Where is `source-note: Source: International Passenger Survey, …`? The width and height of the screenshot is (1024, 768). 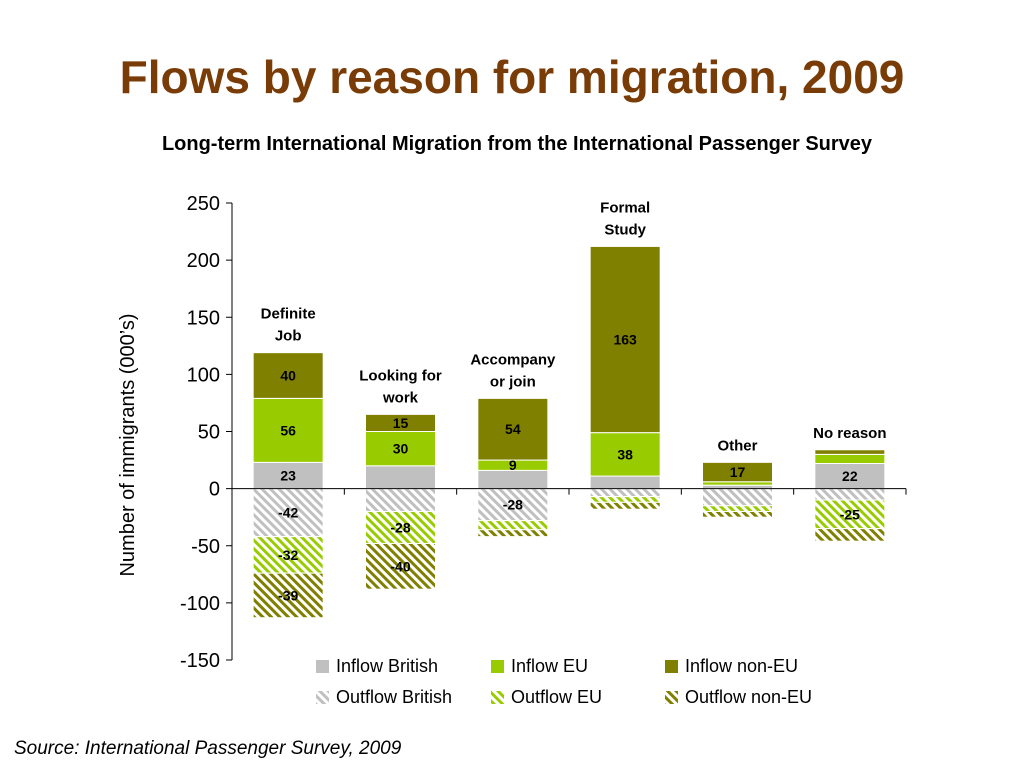
source-note: Source: International Passenger Survey, … is located at coordinates (208, 748).